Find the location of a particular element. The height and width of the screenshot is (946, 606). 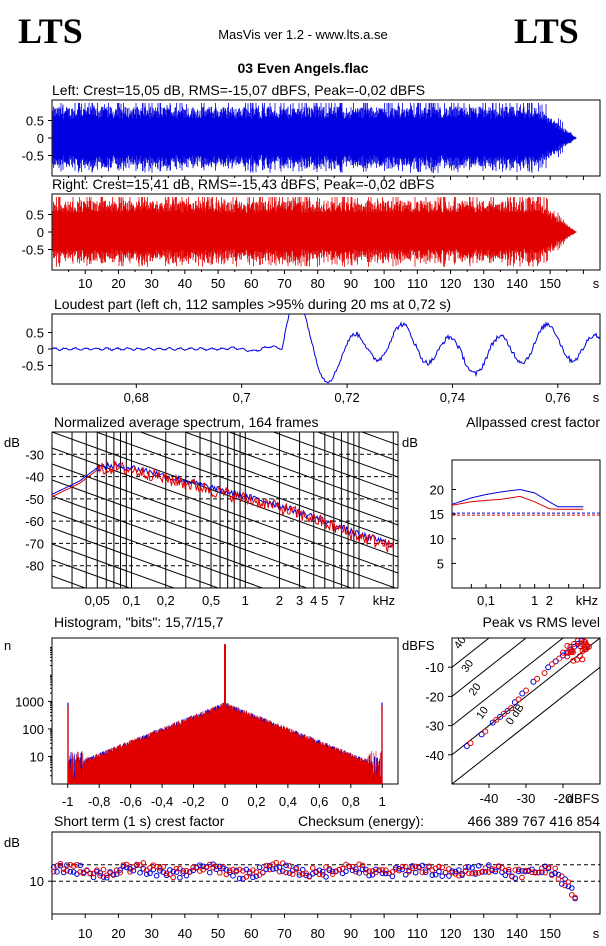

waveform-xtick-label: 100 is located at coordinates (384, 283).